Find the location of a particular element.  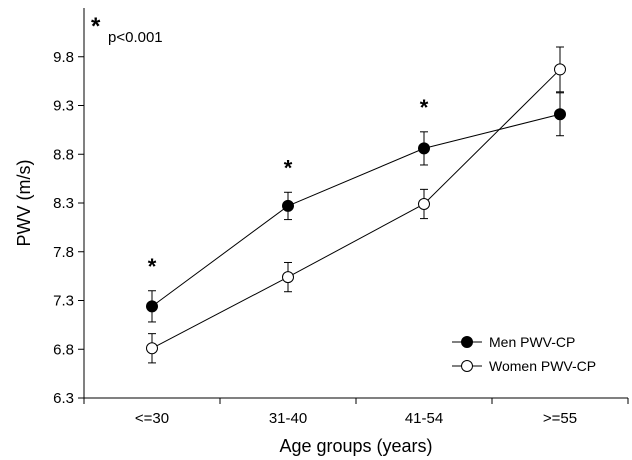

x-tick-label: >=55 is located at coordinates (560, 418).